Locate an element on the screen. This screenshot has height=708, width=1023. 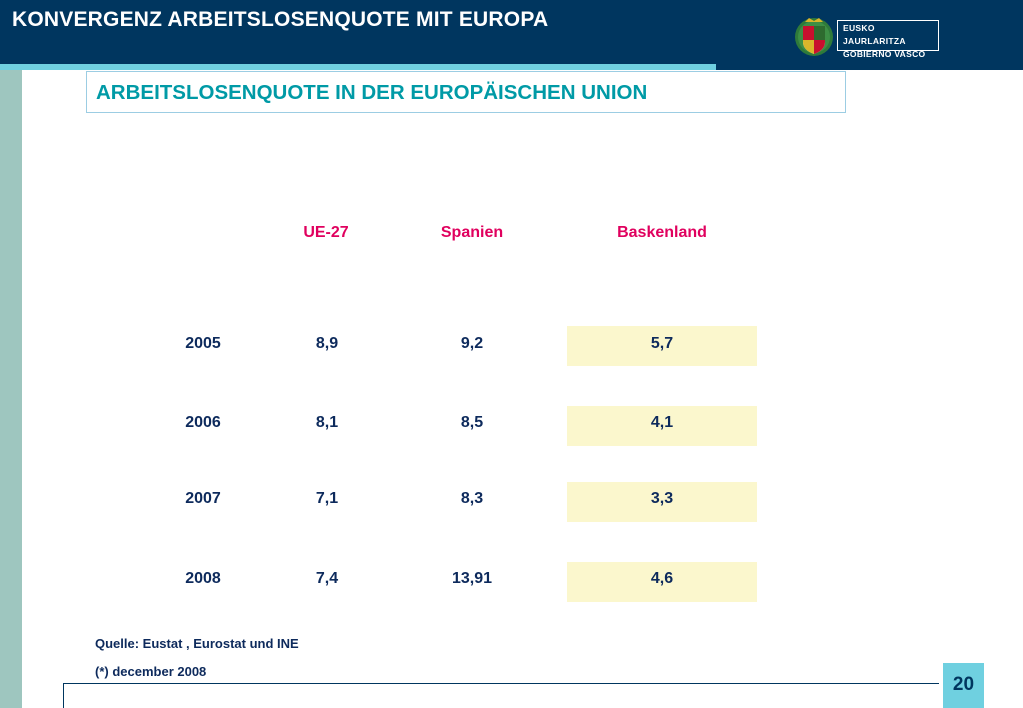
logo-text-box: EUSKO JAURLARITZA GOBIERNO VASCO is located at coordinates (888, 39).